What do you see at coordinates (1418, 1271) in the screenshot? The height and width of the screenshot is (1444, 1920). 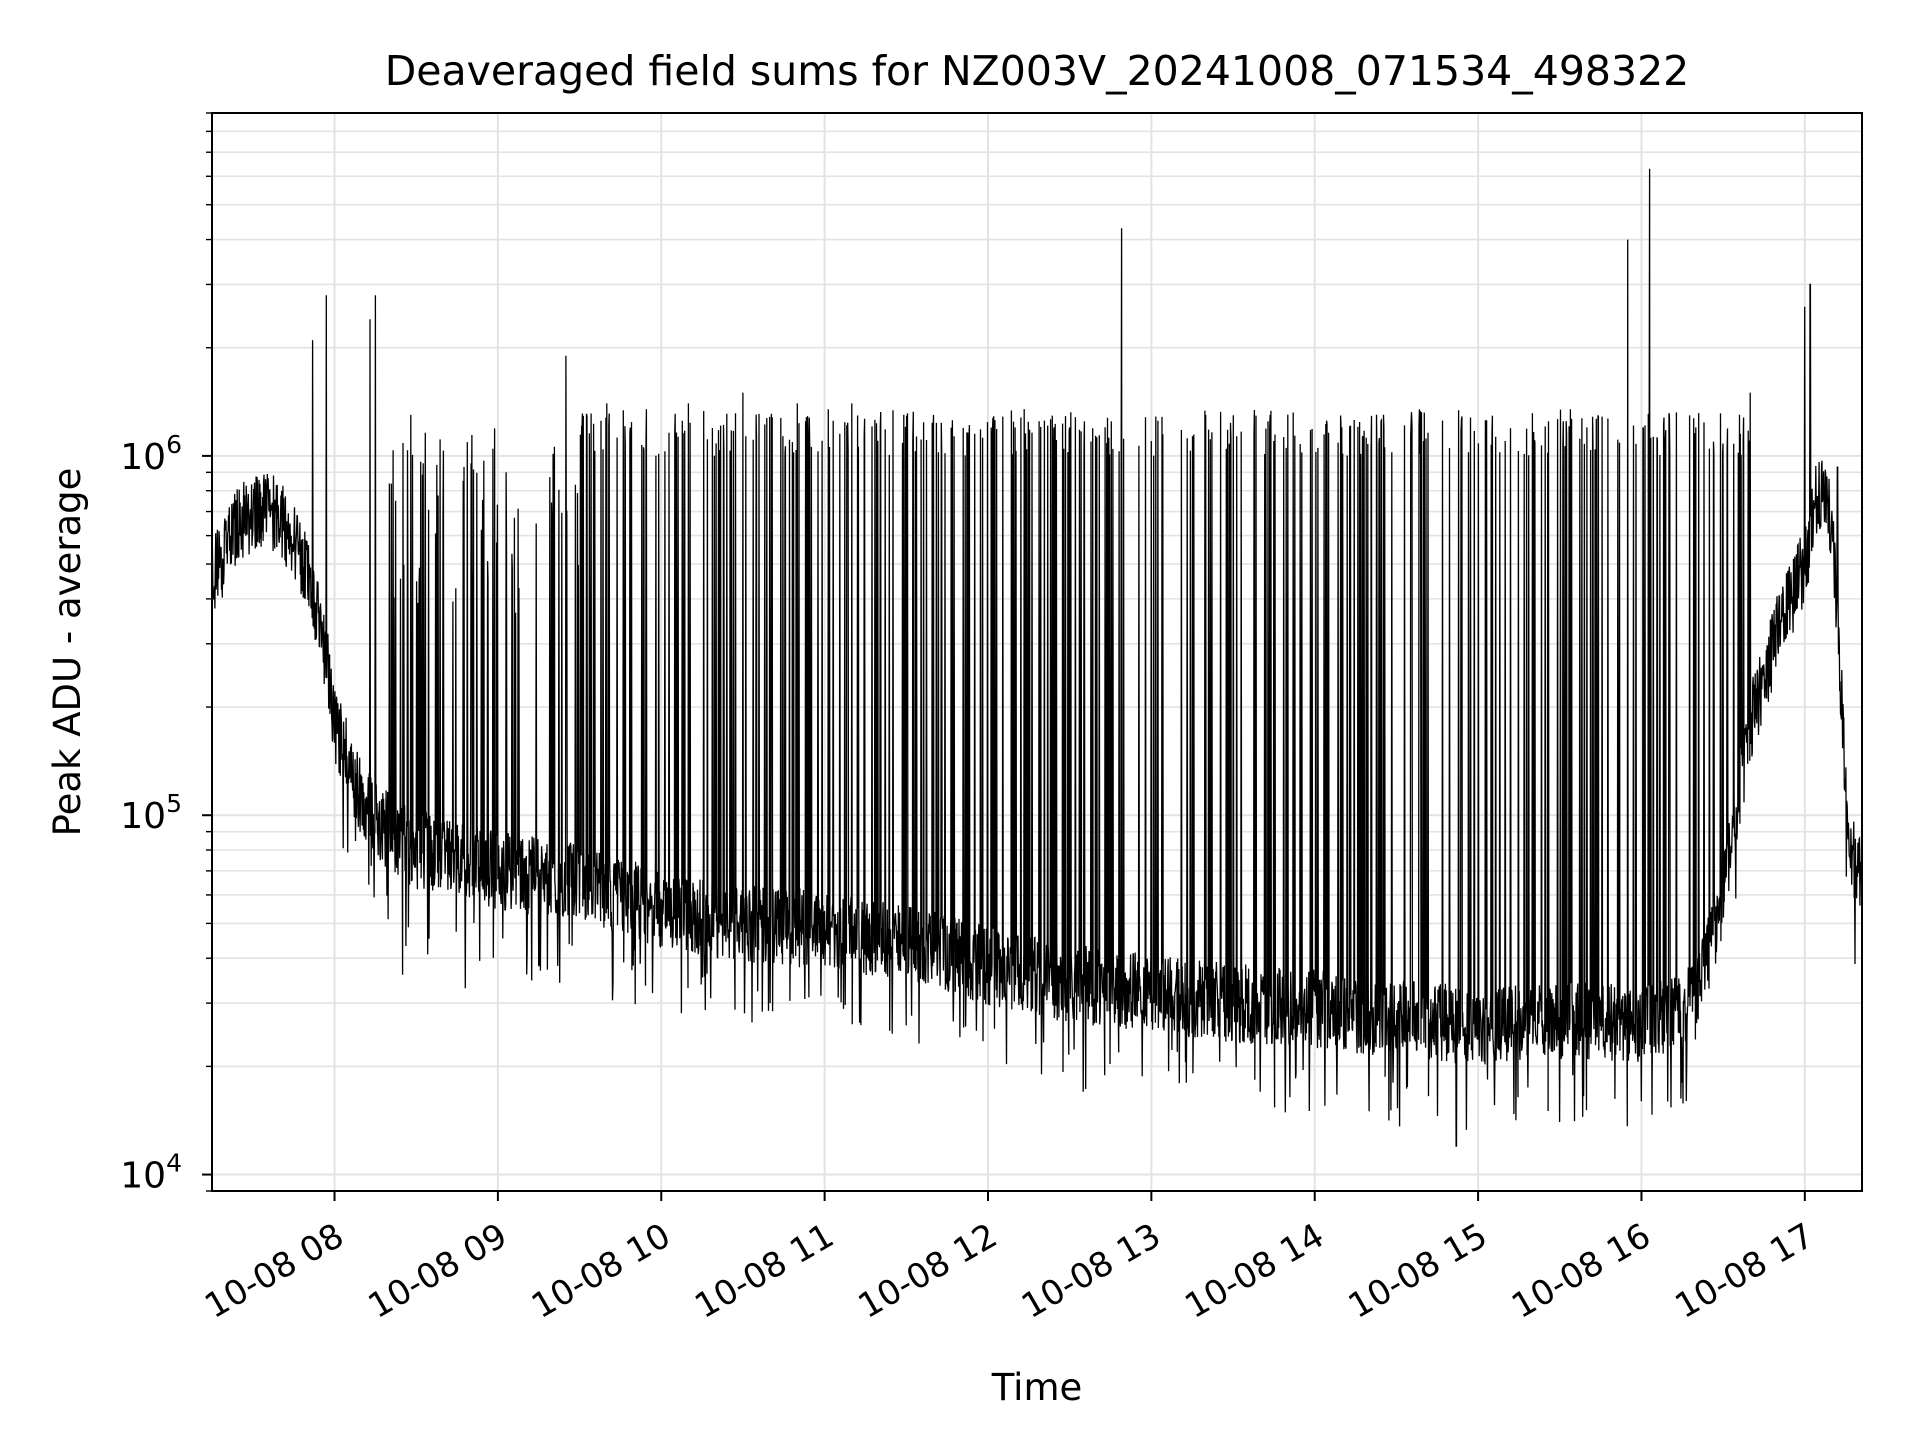 I see `x-tick-label: 10-08 15` at bounding box center [1418, 1271].